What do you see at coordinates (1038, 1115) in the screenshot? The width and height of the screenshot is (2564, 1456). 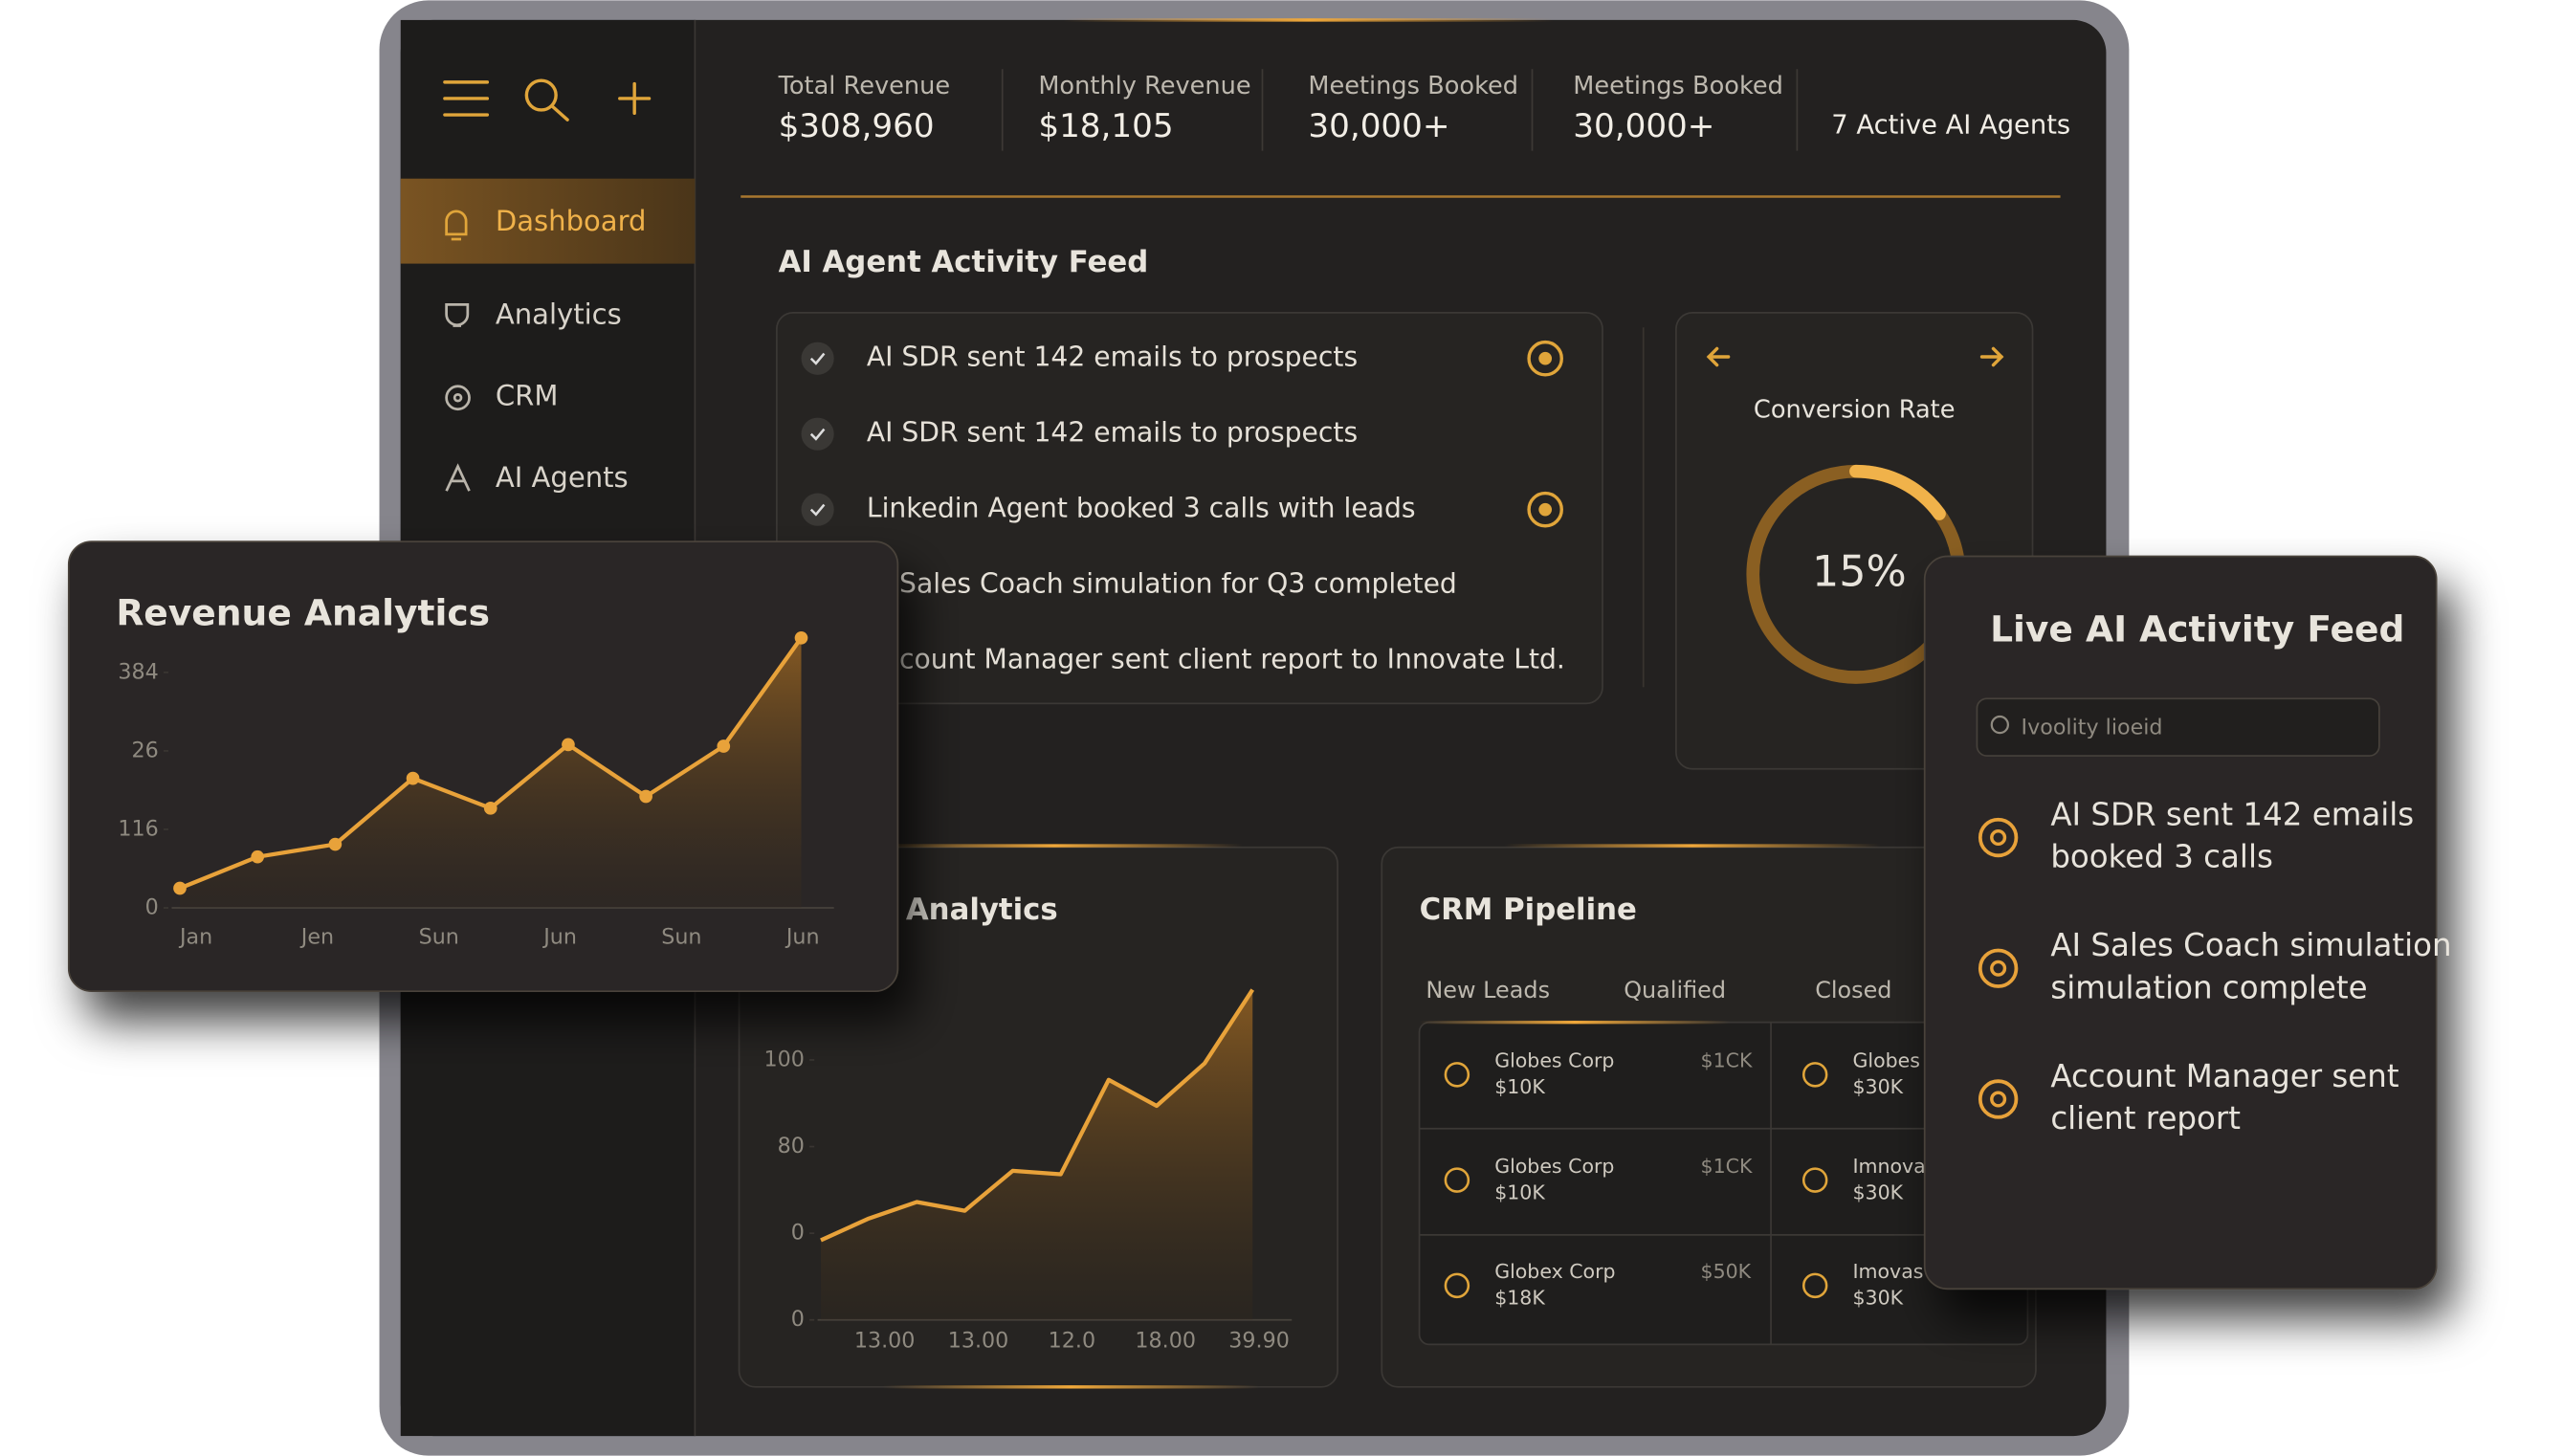 I see `line` at bounding box center [1038, 1115].